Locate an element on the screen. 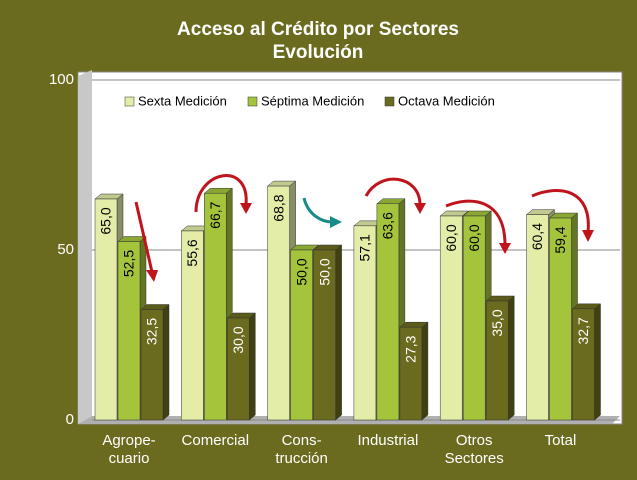 The image size is (637, 480). legend-label: Séptima Medición is located at coordinates (312, 100).